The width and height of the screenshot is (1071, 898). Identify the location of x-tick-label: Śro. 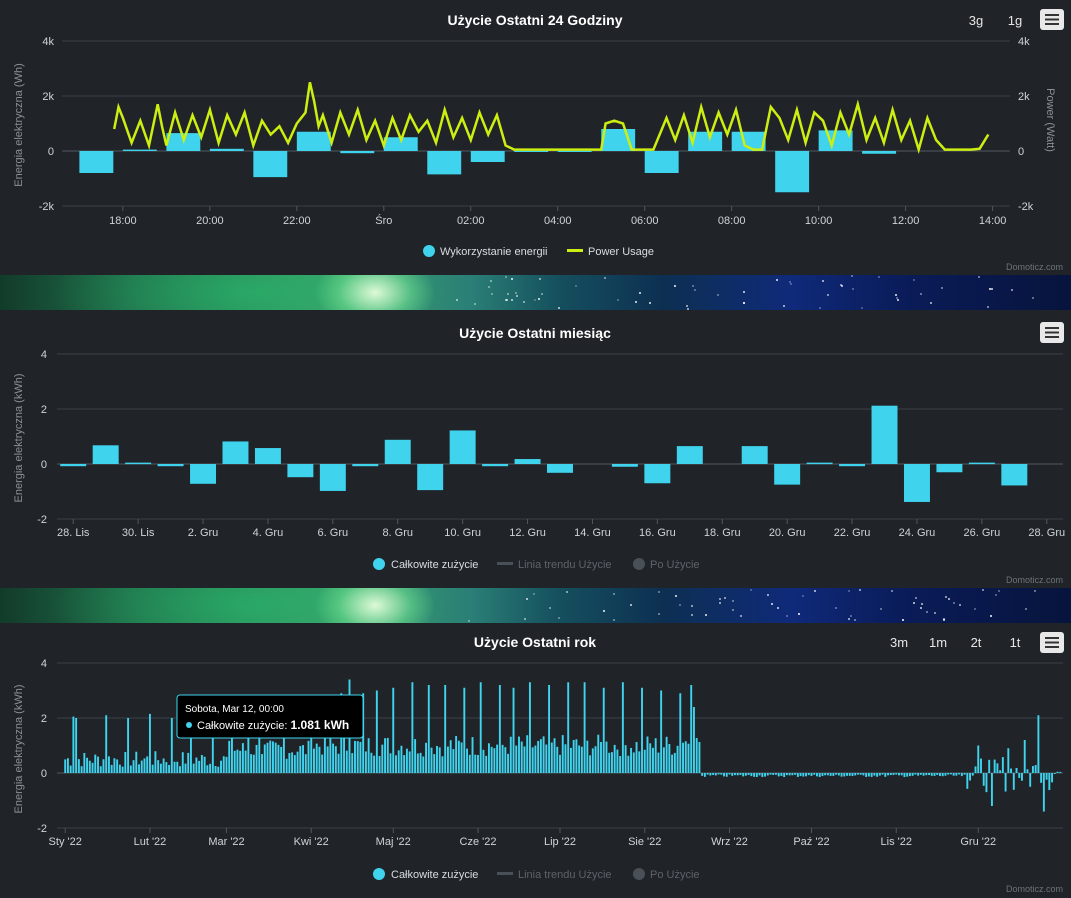
(383, 220).